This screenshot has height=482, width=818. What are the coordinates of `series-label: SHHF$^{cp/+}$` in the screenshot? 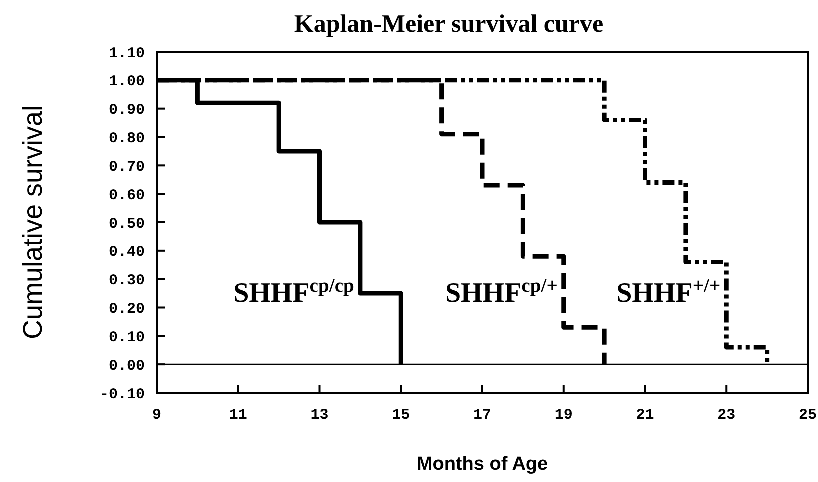 It's located at (501, 293).